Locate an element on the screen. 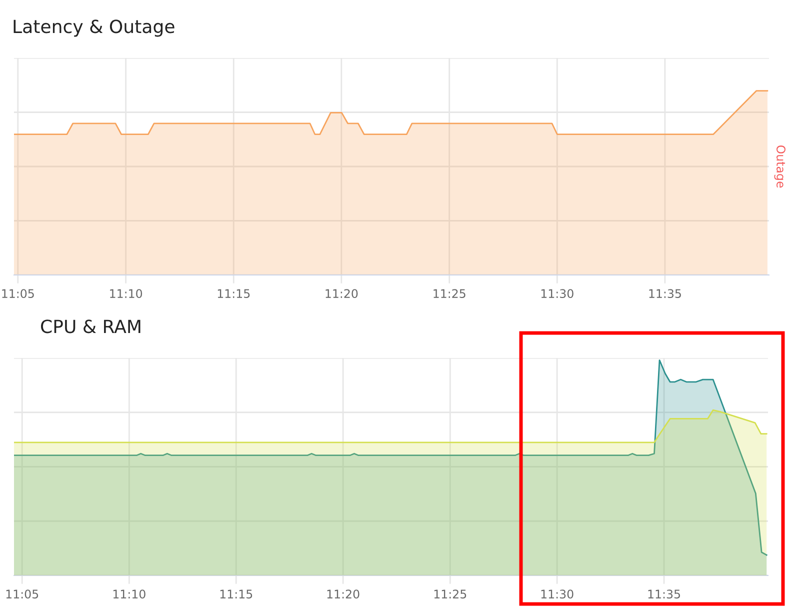 This screenshot has height=608, width=797. chart-title: CPU & RAM is located at coordinates (90, 327).